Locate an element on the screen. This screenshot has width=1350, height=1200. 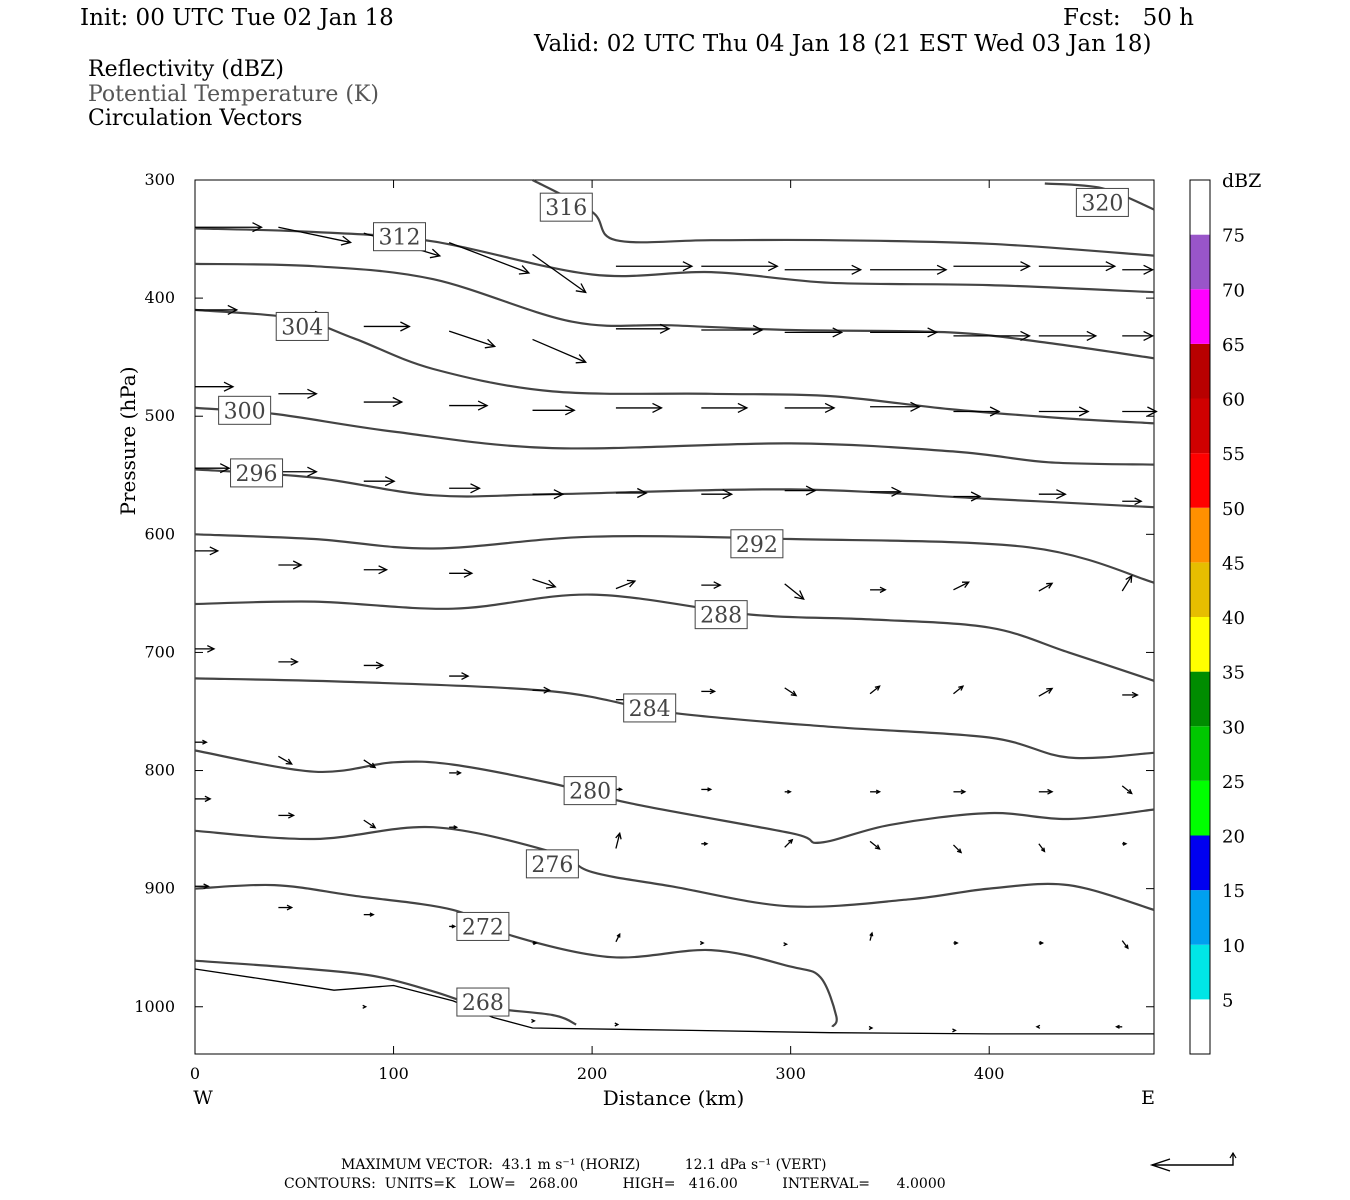
colorbar-tick-label: 15 is located at coordinates (1233, 891).